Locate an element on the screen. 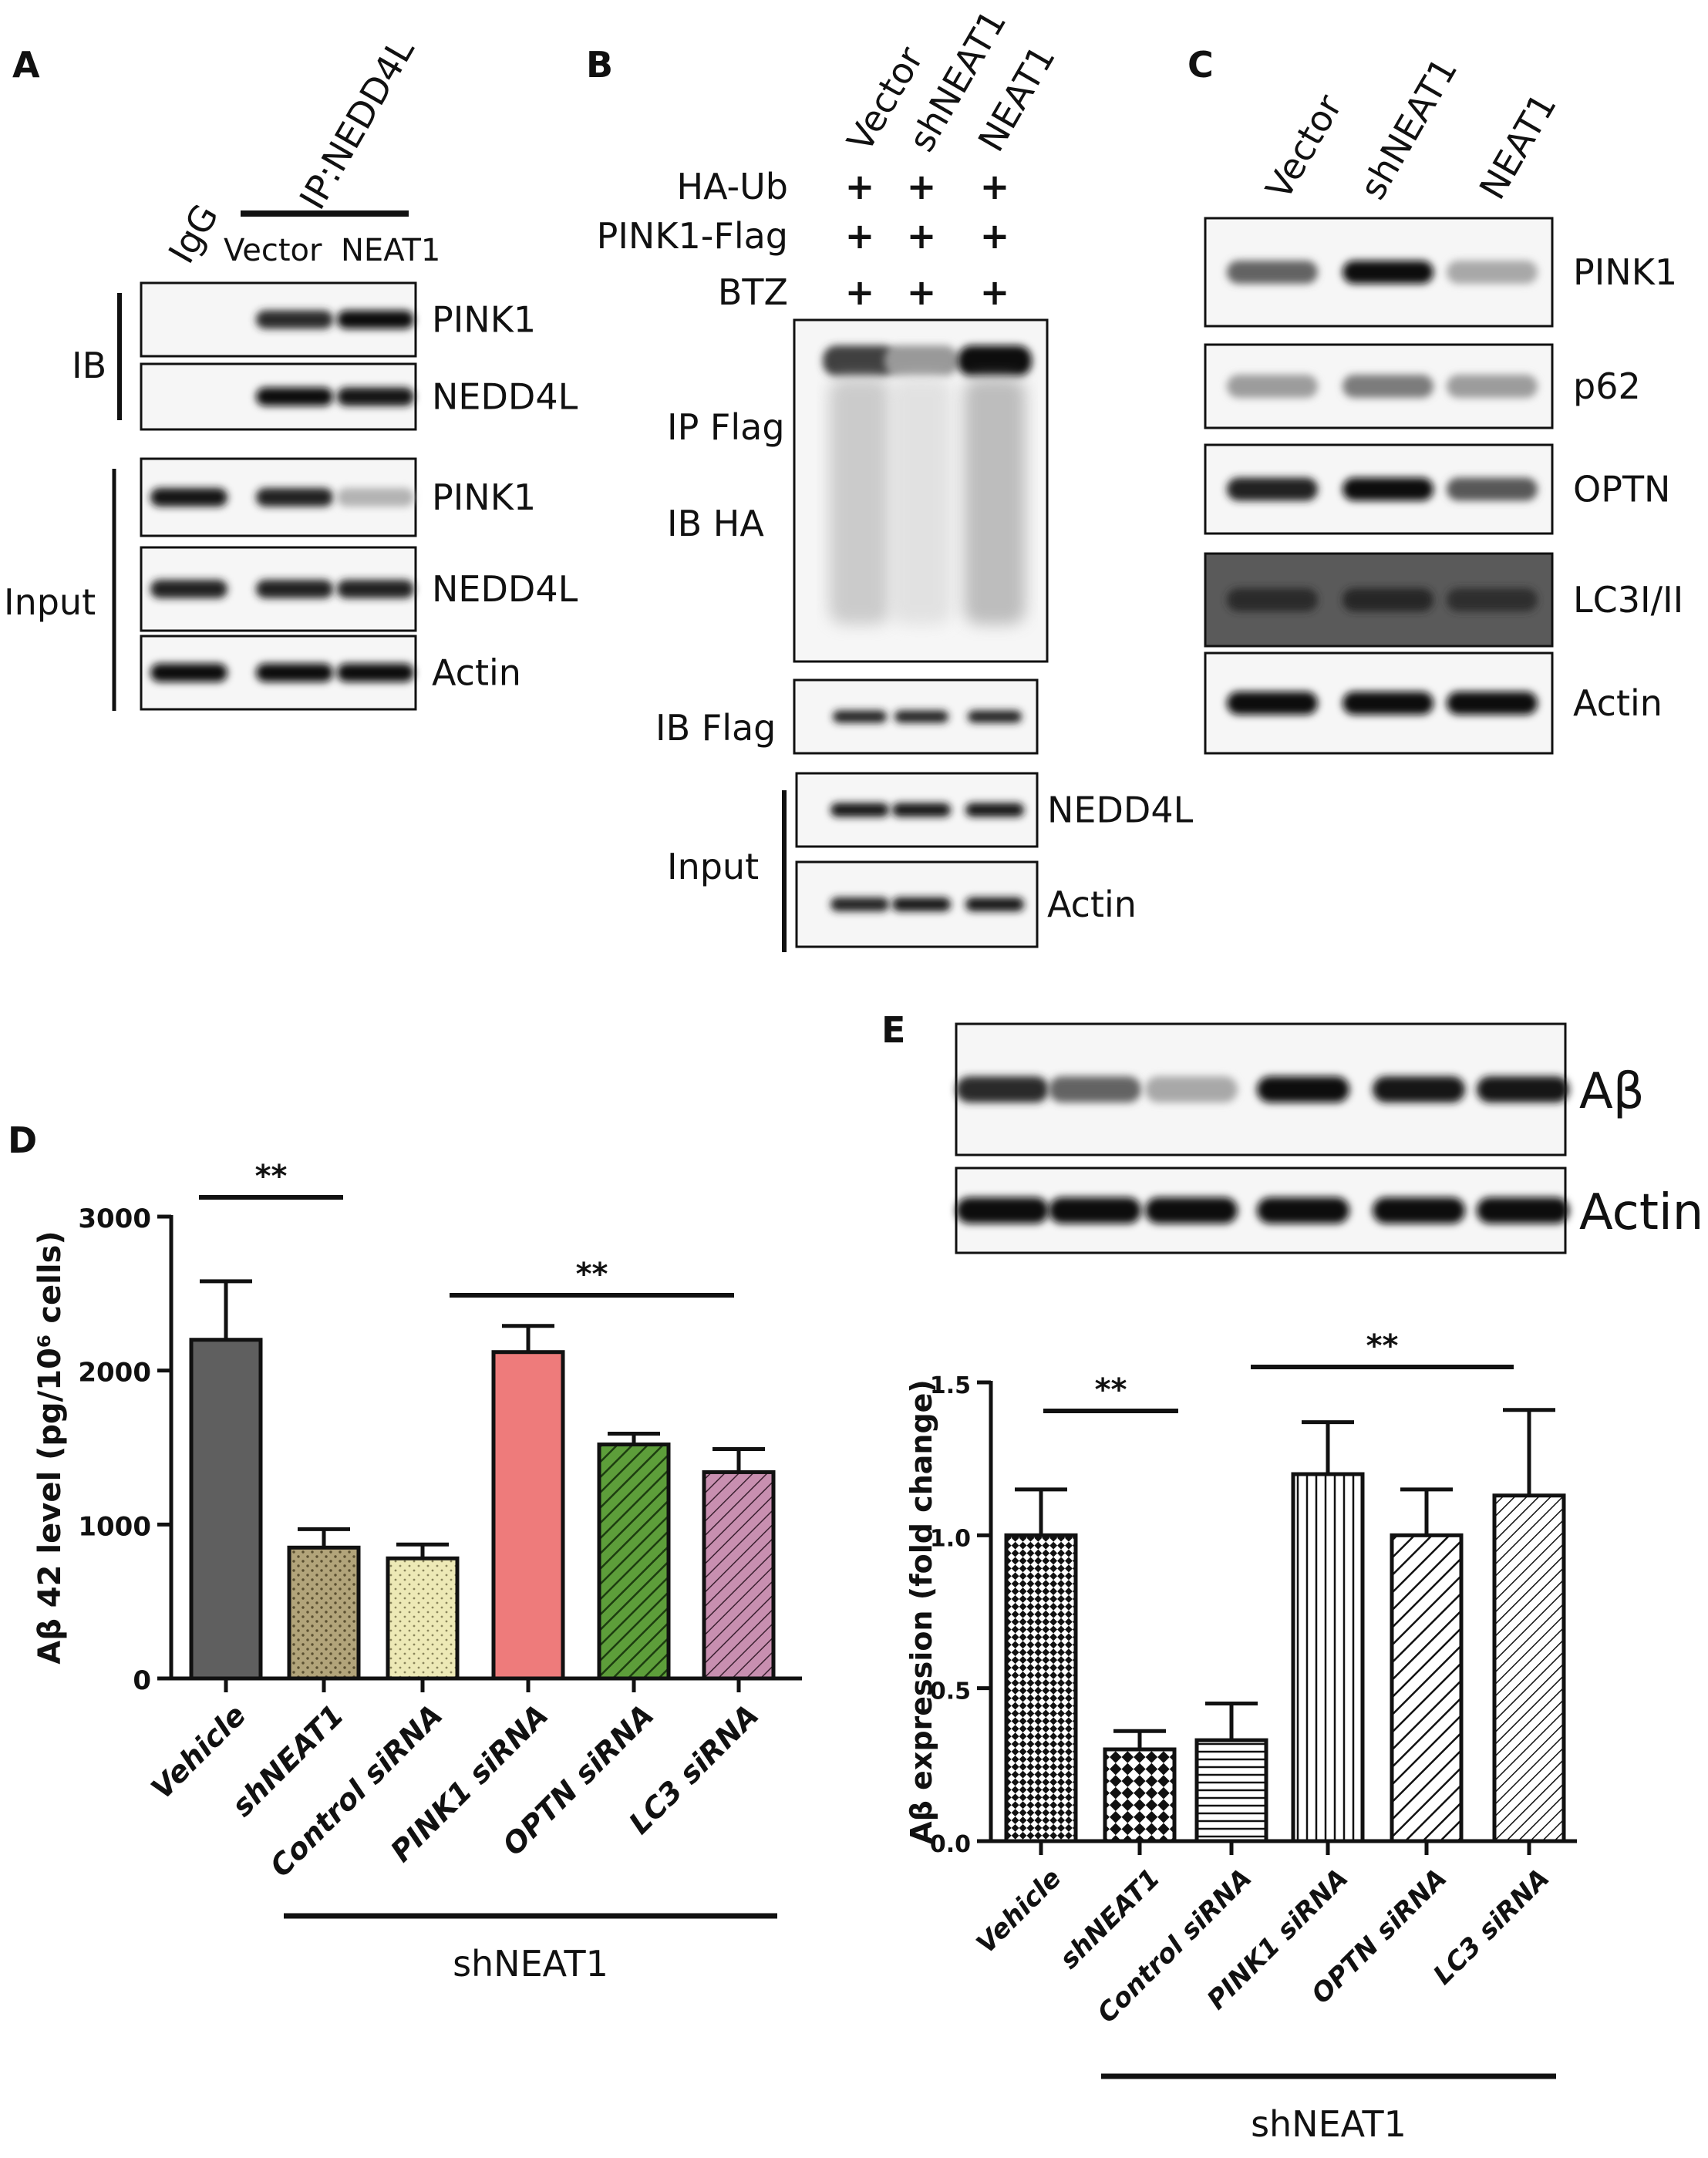 The image size is (1708, 2158). igg-label: IgG is located at coordinates (194, 234).